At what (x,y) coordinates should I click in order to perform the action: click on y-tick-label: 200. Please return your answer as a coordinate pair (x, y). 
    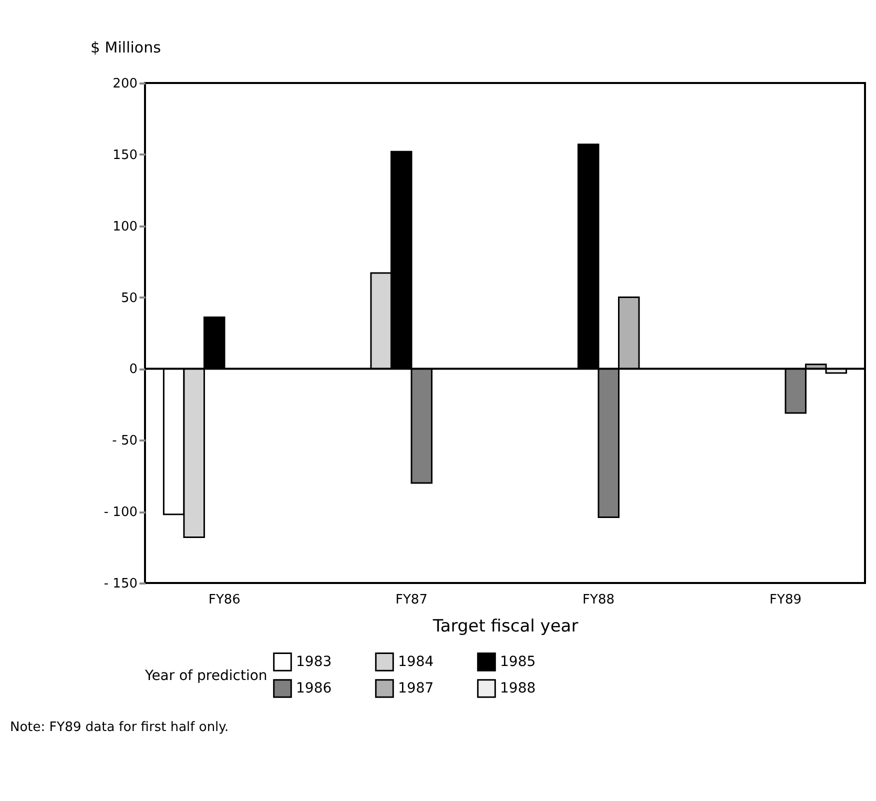
    Looking at the image, I should click on (125, 84).